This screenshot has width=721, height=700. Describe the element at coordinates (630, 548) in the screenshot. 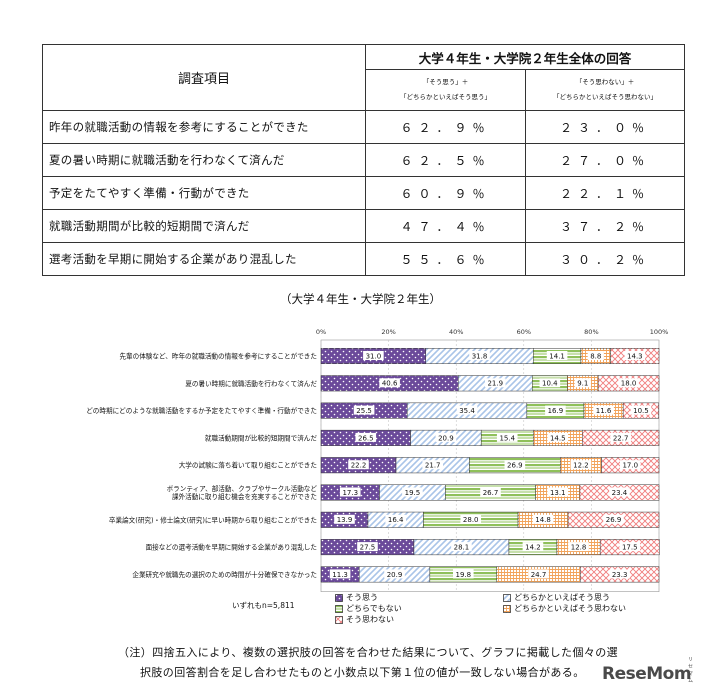

I see `data-label: 17.5` at that location.